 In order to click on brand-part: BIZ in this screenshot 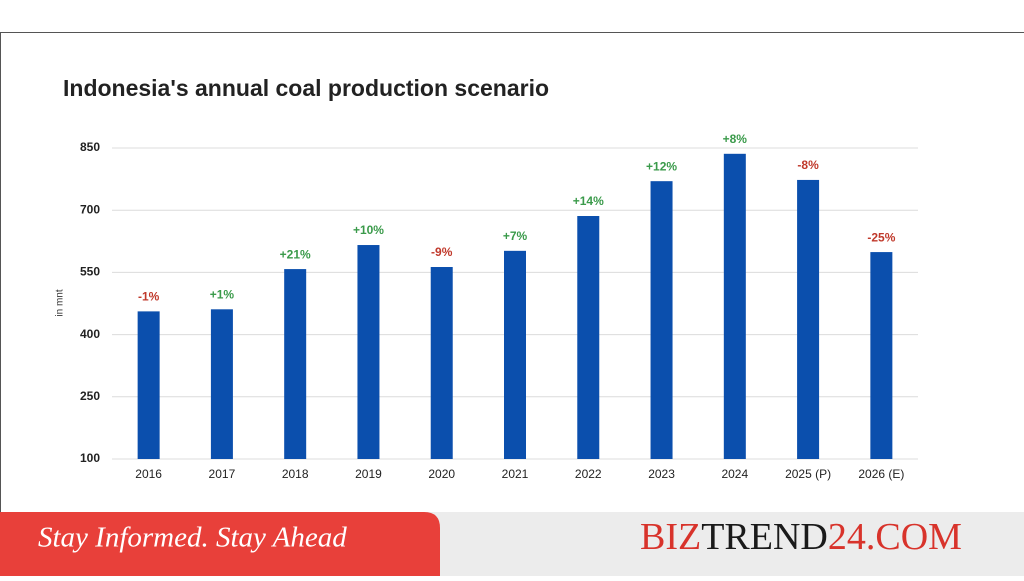, I will do `click(670, 537)`.